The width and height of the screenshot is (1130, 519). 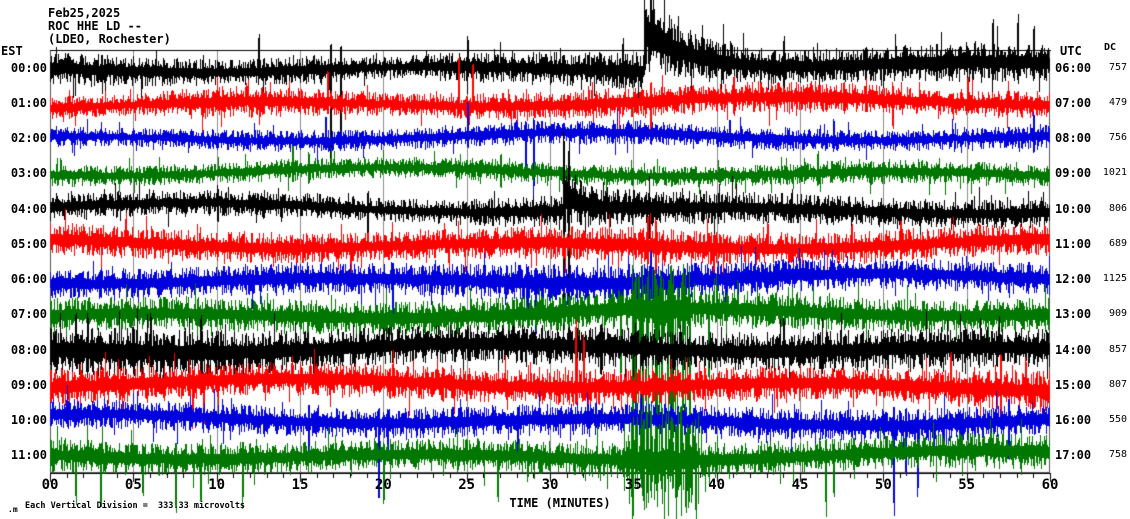 What do you see at coordinates (967, 485) in the screenshot?
I see `x-tick-label: 55` at bounding box center [967, 485].